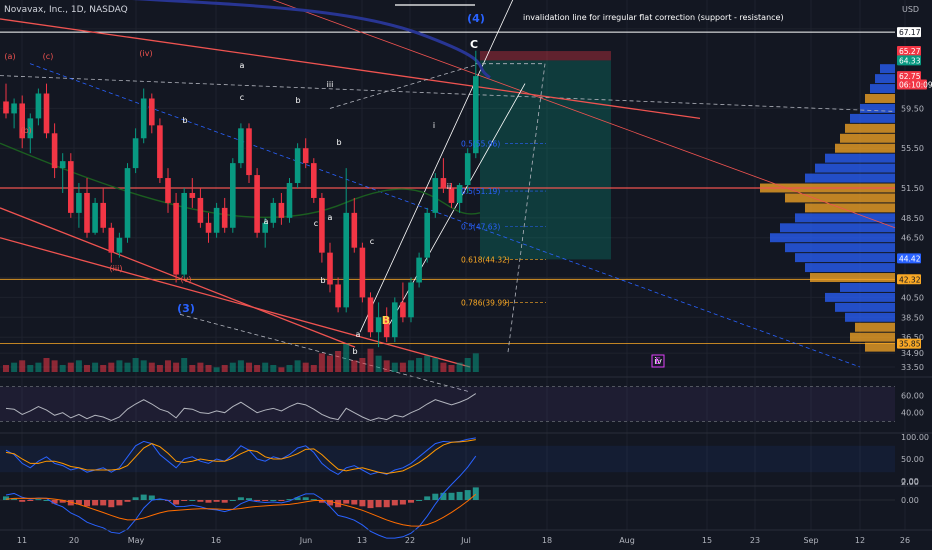  I want to click on time-tick-label: 11, so click(22, 540).